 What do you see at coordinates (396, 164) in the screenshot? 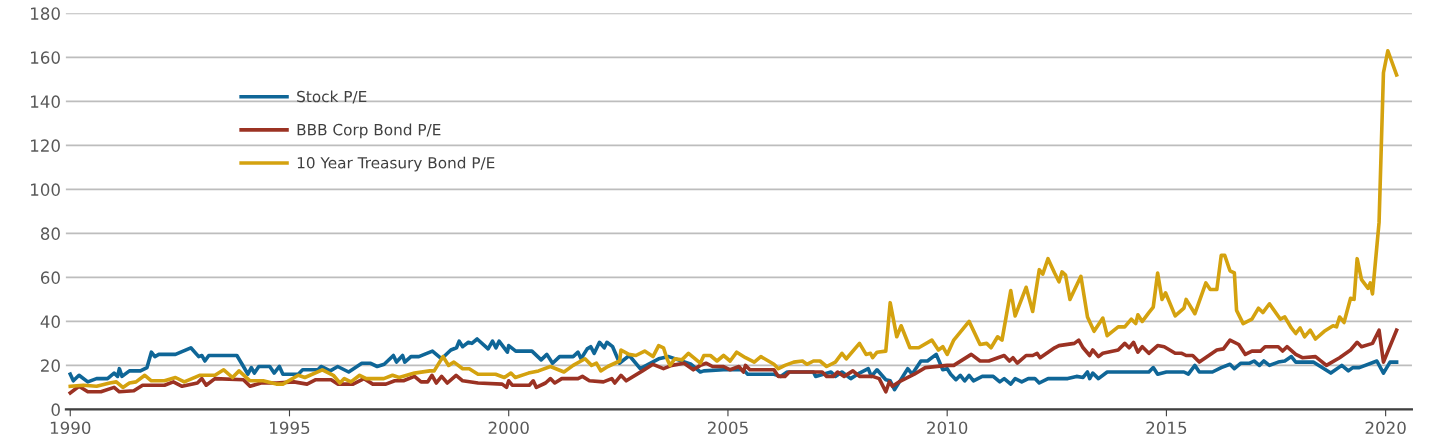
I see `legend-label: 10 Year Treasury Bond P/E` at bounding box center [396, 164].